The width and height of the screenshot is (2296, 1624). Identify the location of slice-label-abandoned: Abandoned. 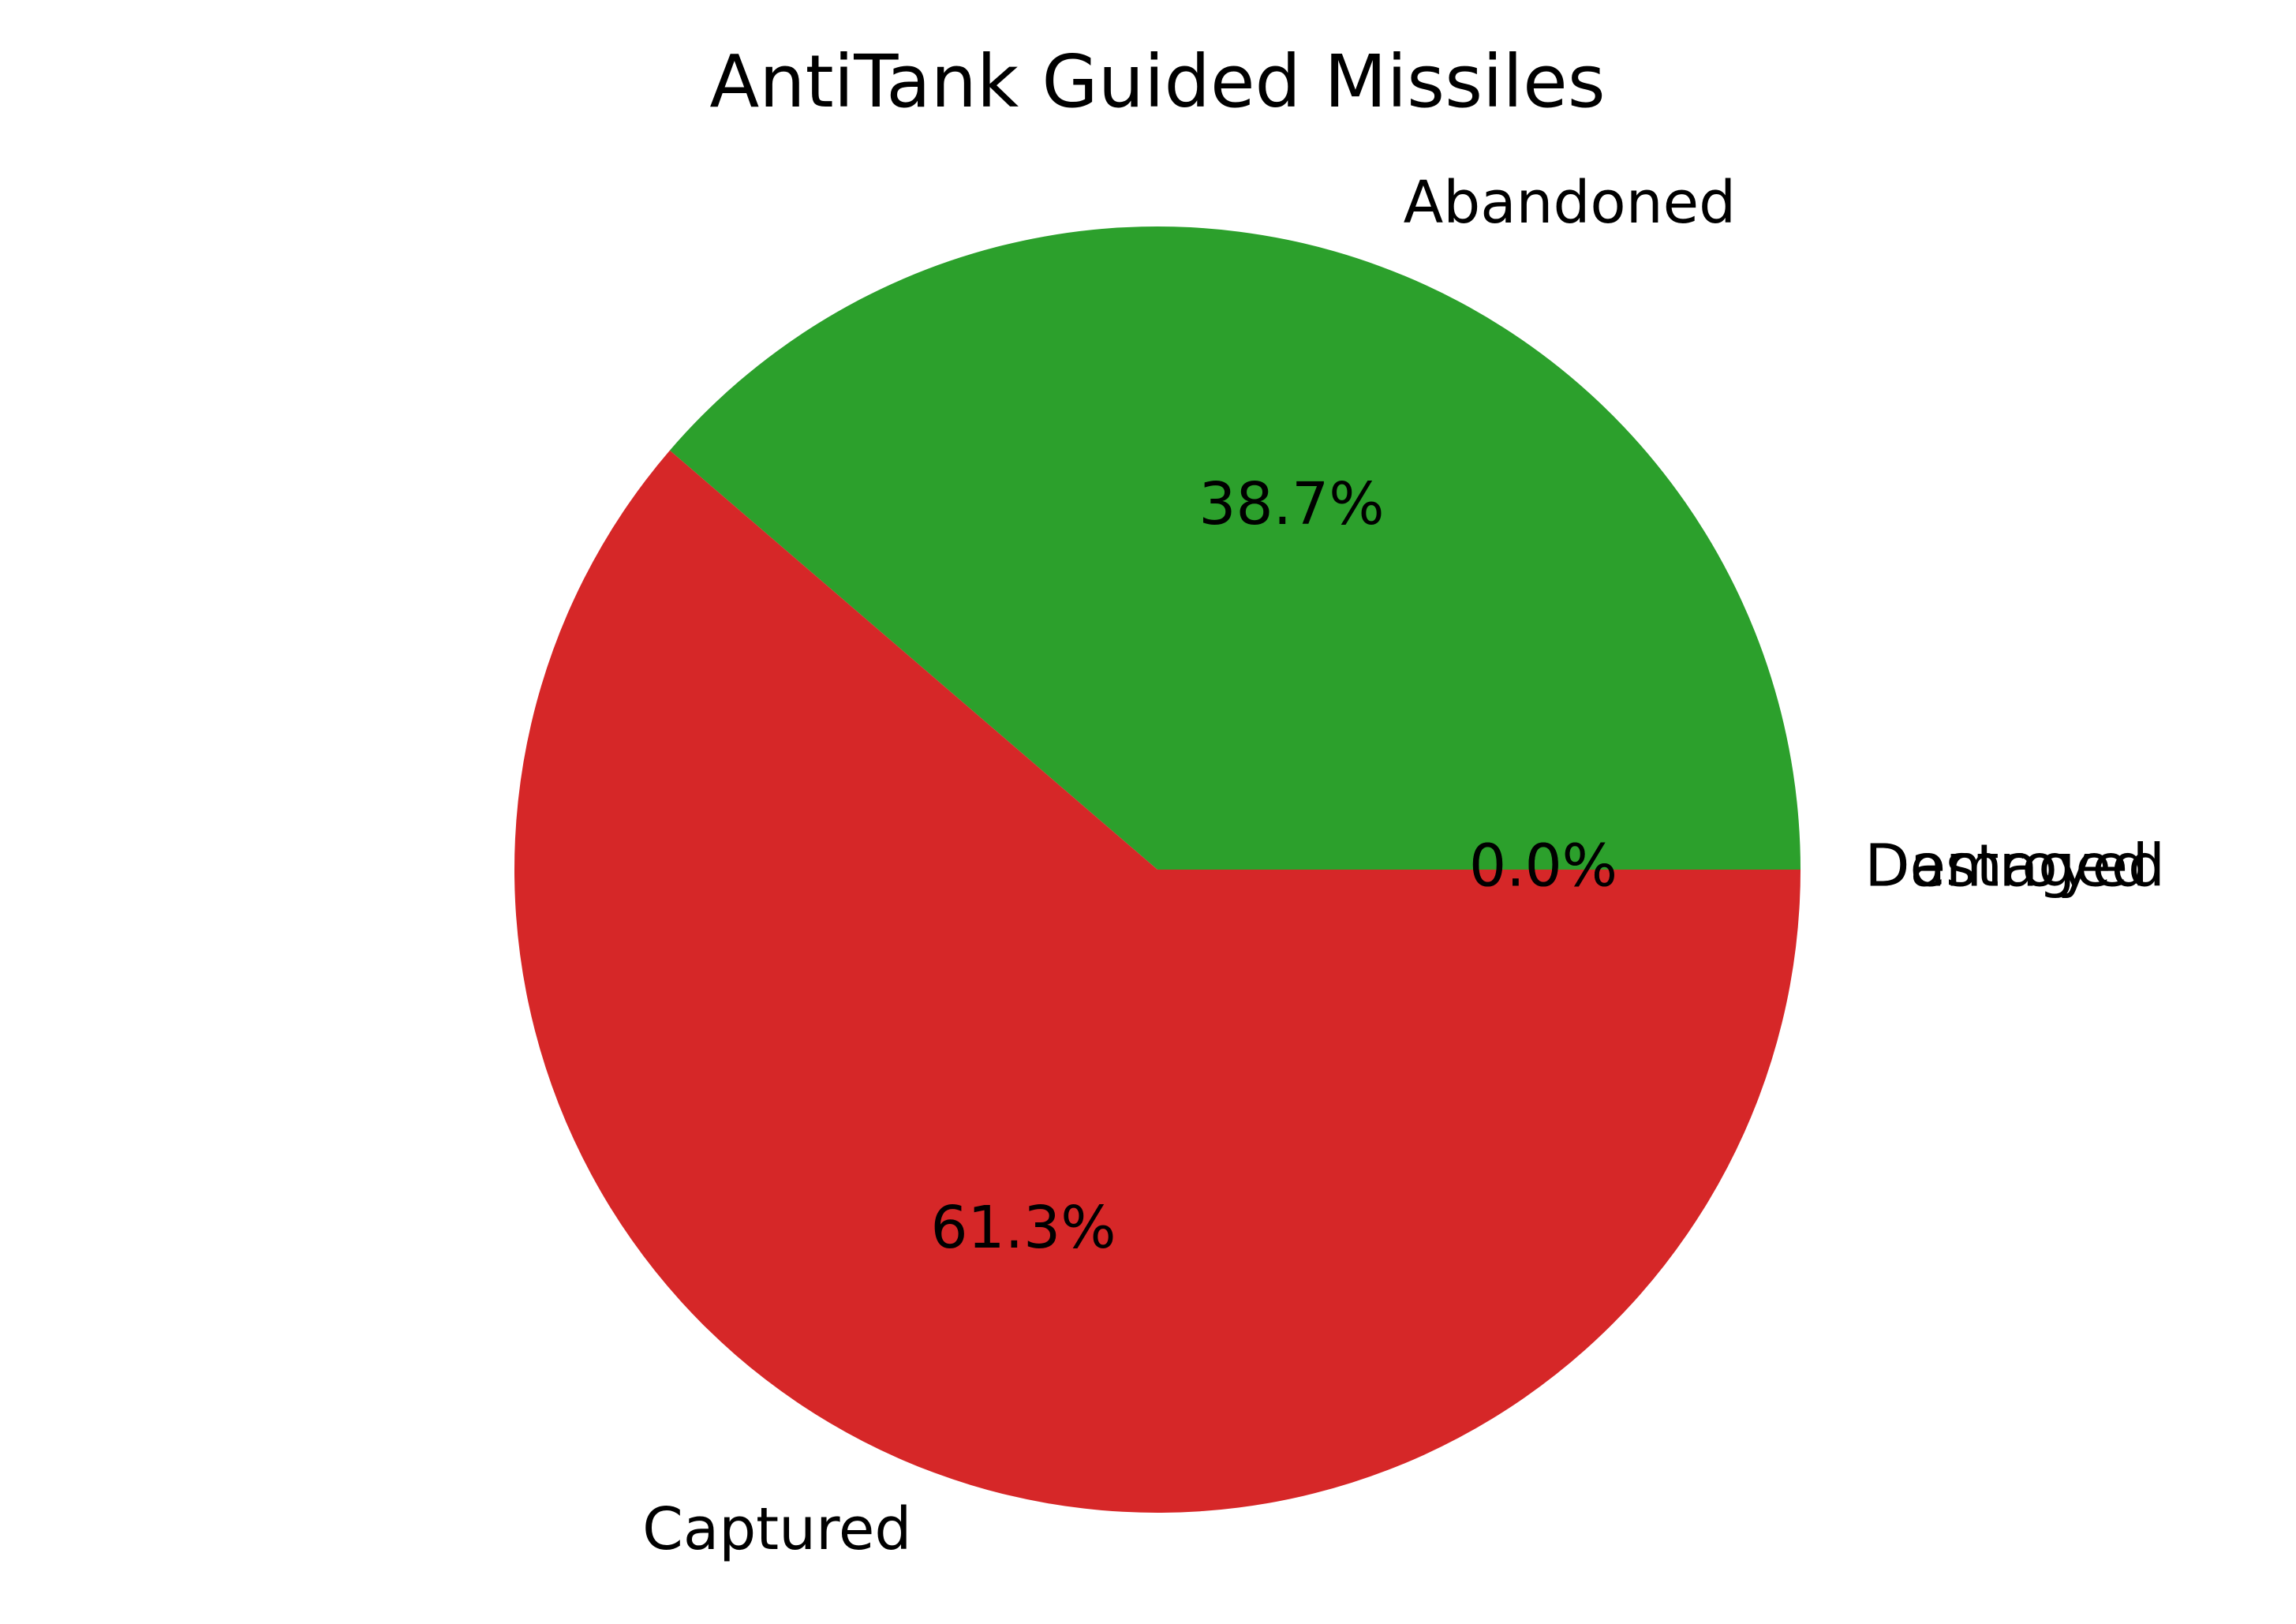
(1570, 203).